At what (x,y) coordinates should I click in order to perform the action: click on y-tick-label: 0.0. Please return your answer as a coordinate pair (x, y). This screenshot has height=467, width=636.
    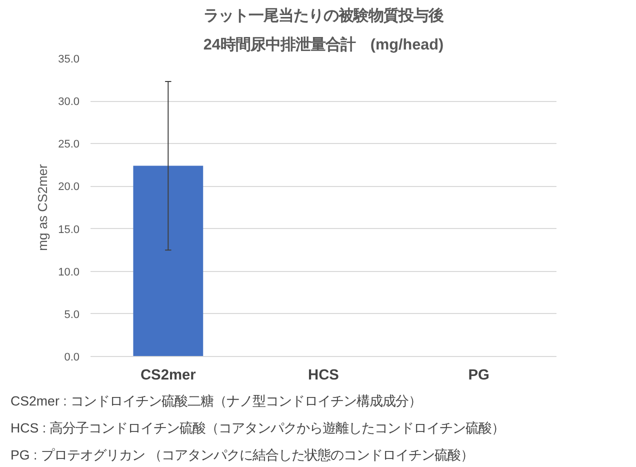
    Looking at the image, I should click on (72, 358).